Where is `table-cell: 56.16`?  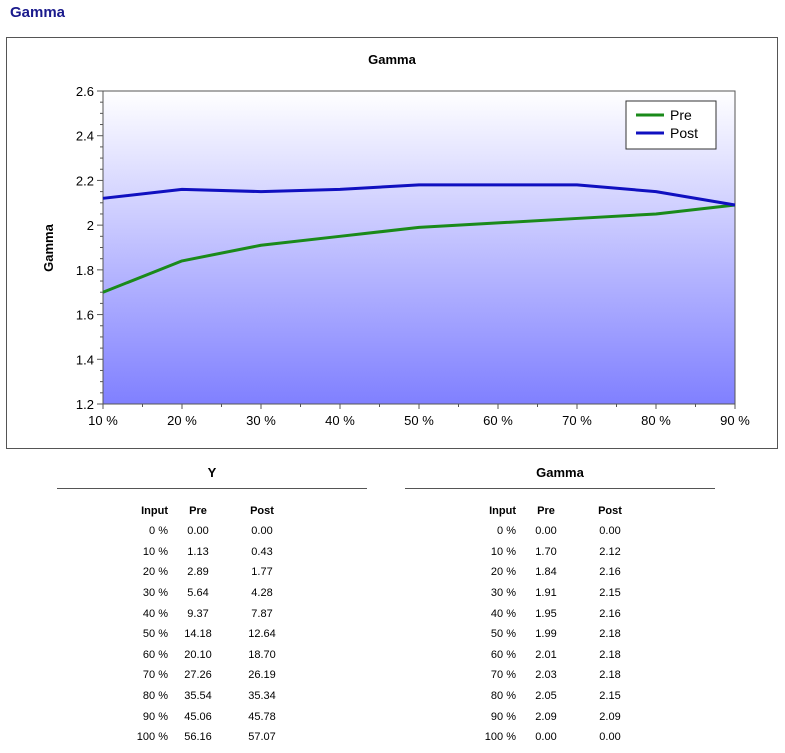
table-cell: 56.16 is located at coordinates (198, 737).